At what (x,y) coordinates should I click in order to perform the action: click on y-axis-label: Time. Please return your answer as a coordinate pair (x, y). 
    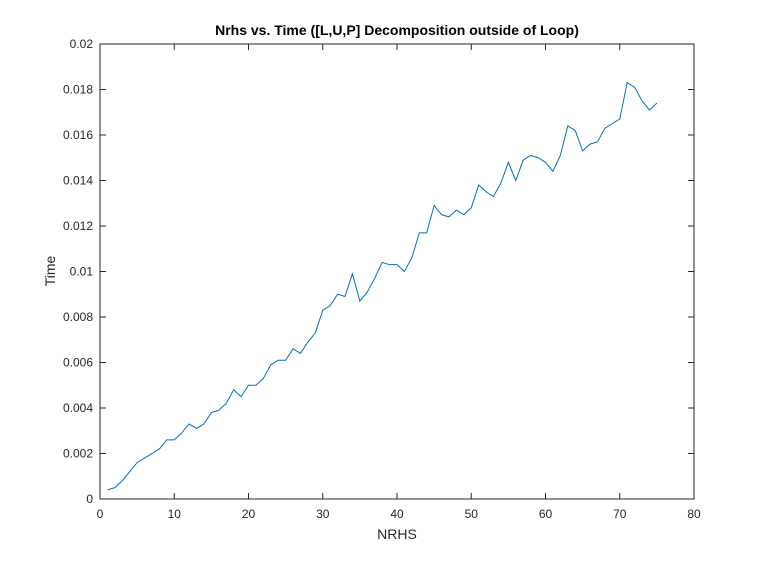
    Looking at the image, I should click on (50, 270).